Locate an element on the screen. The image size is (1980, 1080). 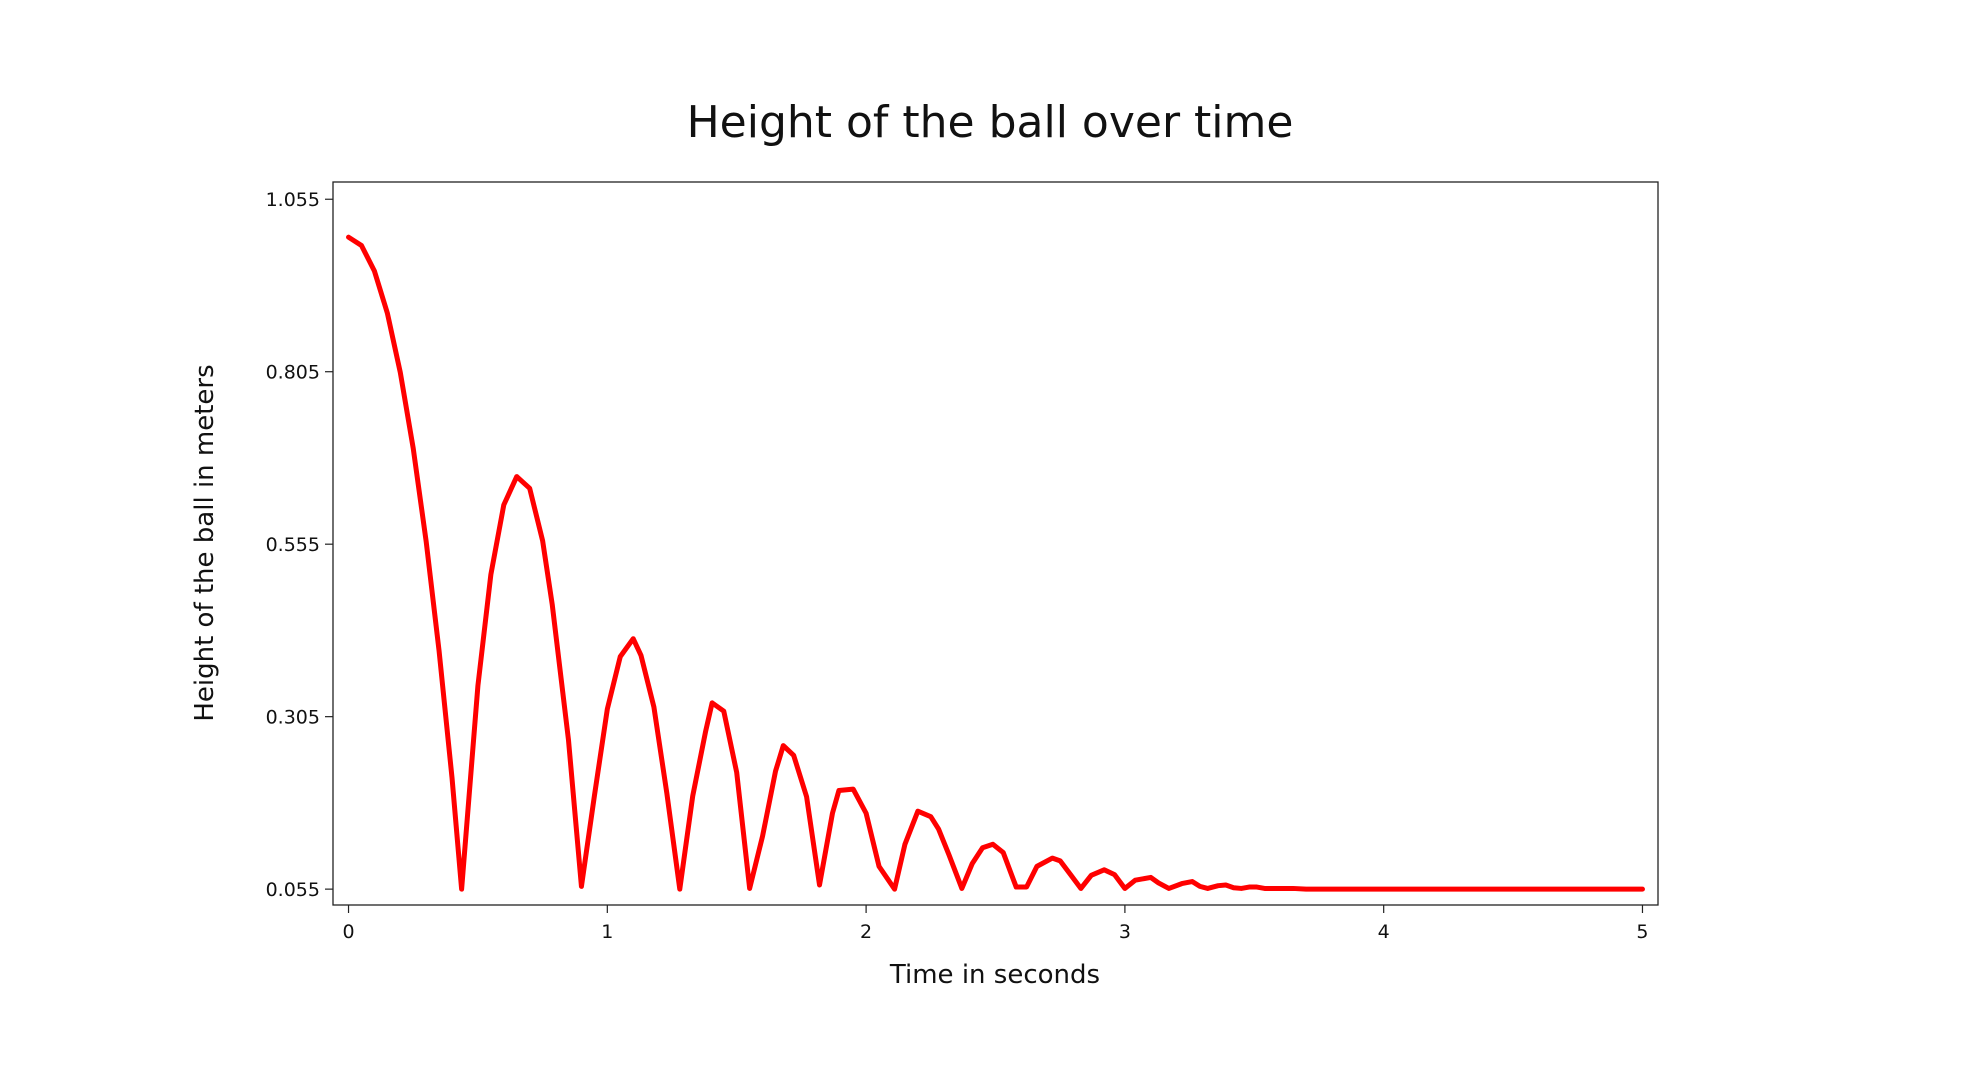
y-tick-label: 0.055 is located at coordinates (293, 890).